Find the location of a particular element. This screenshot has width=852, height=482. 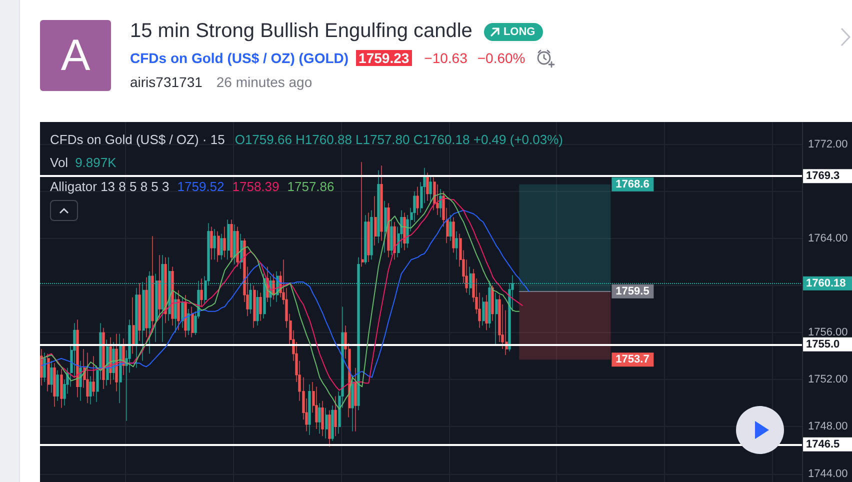

ref-line-label: 1755.0 is located at coordinates (823, 344).